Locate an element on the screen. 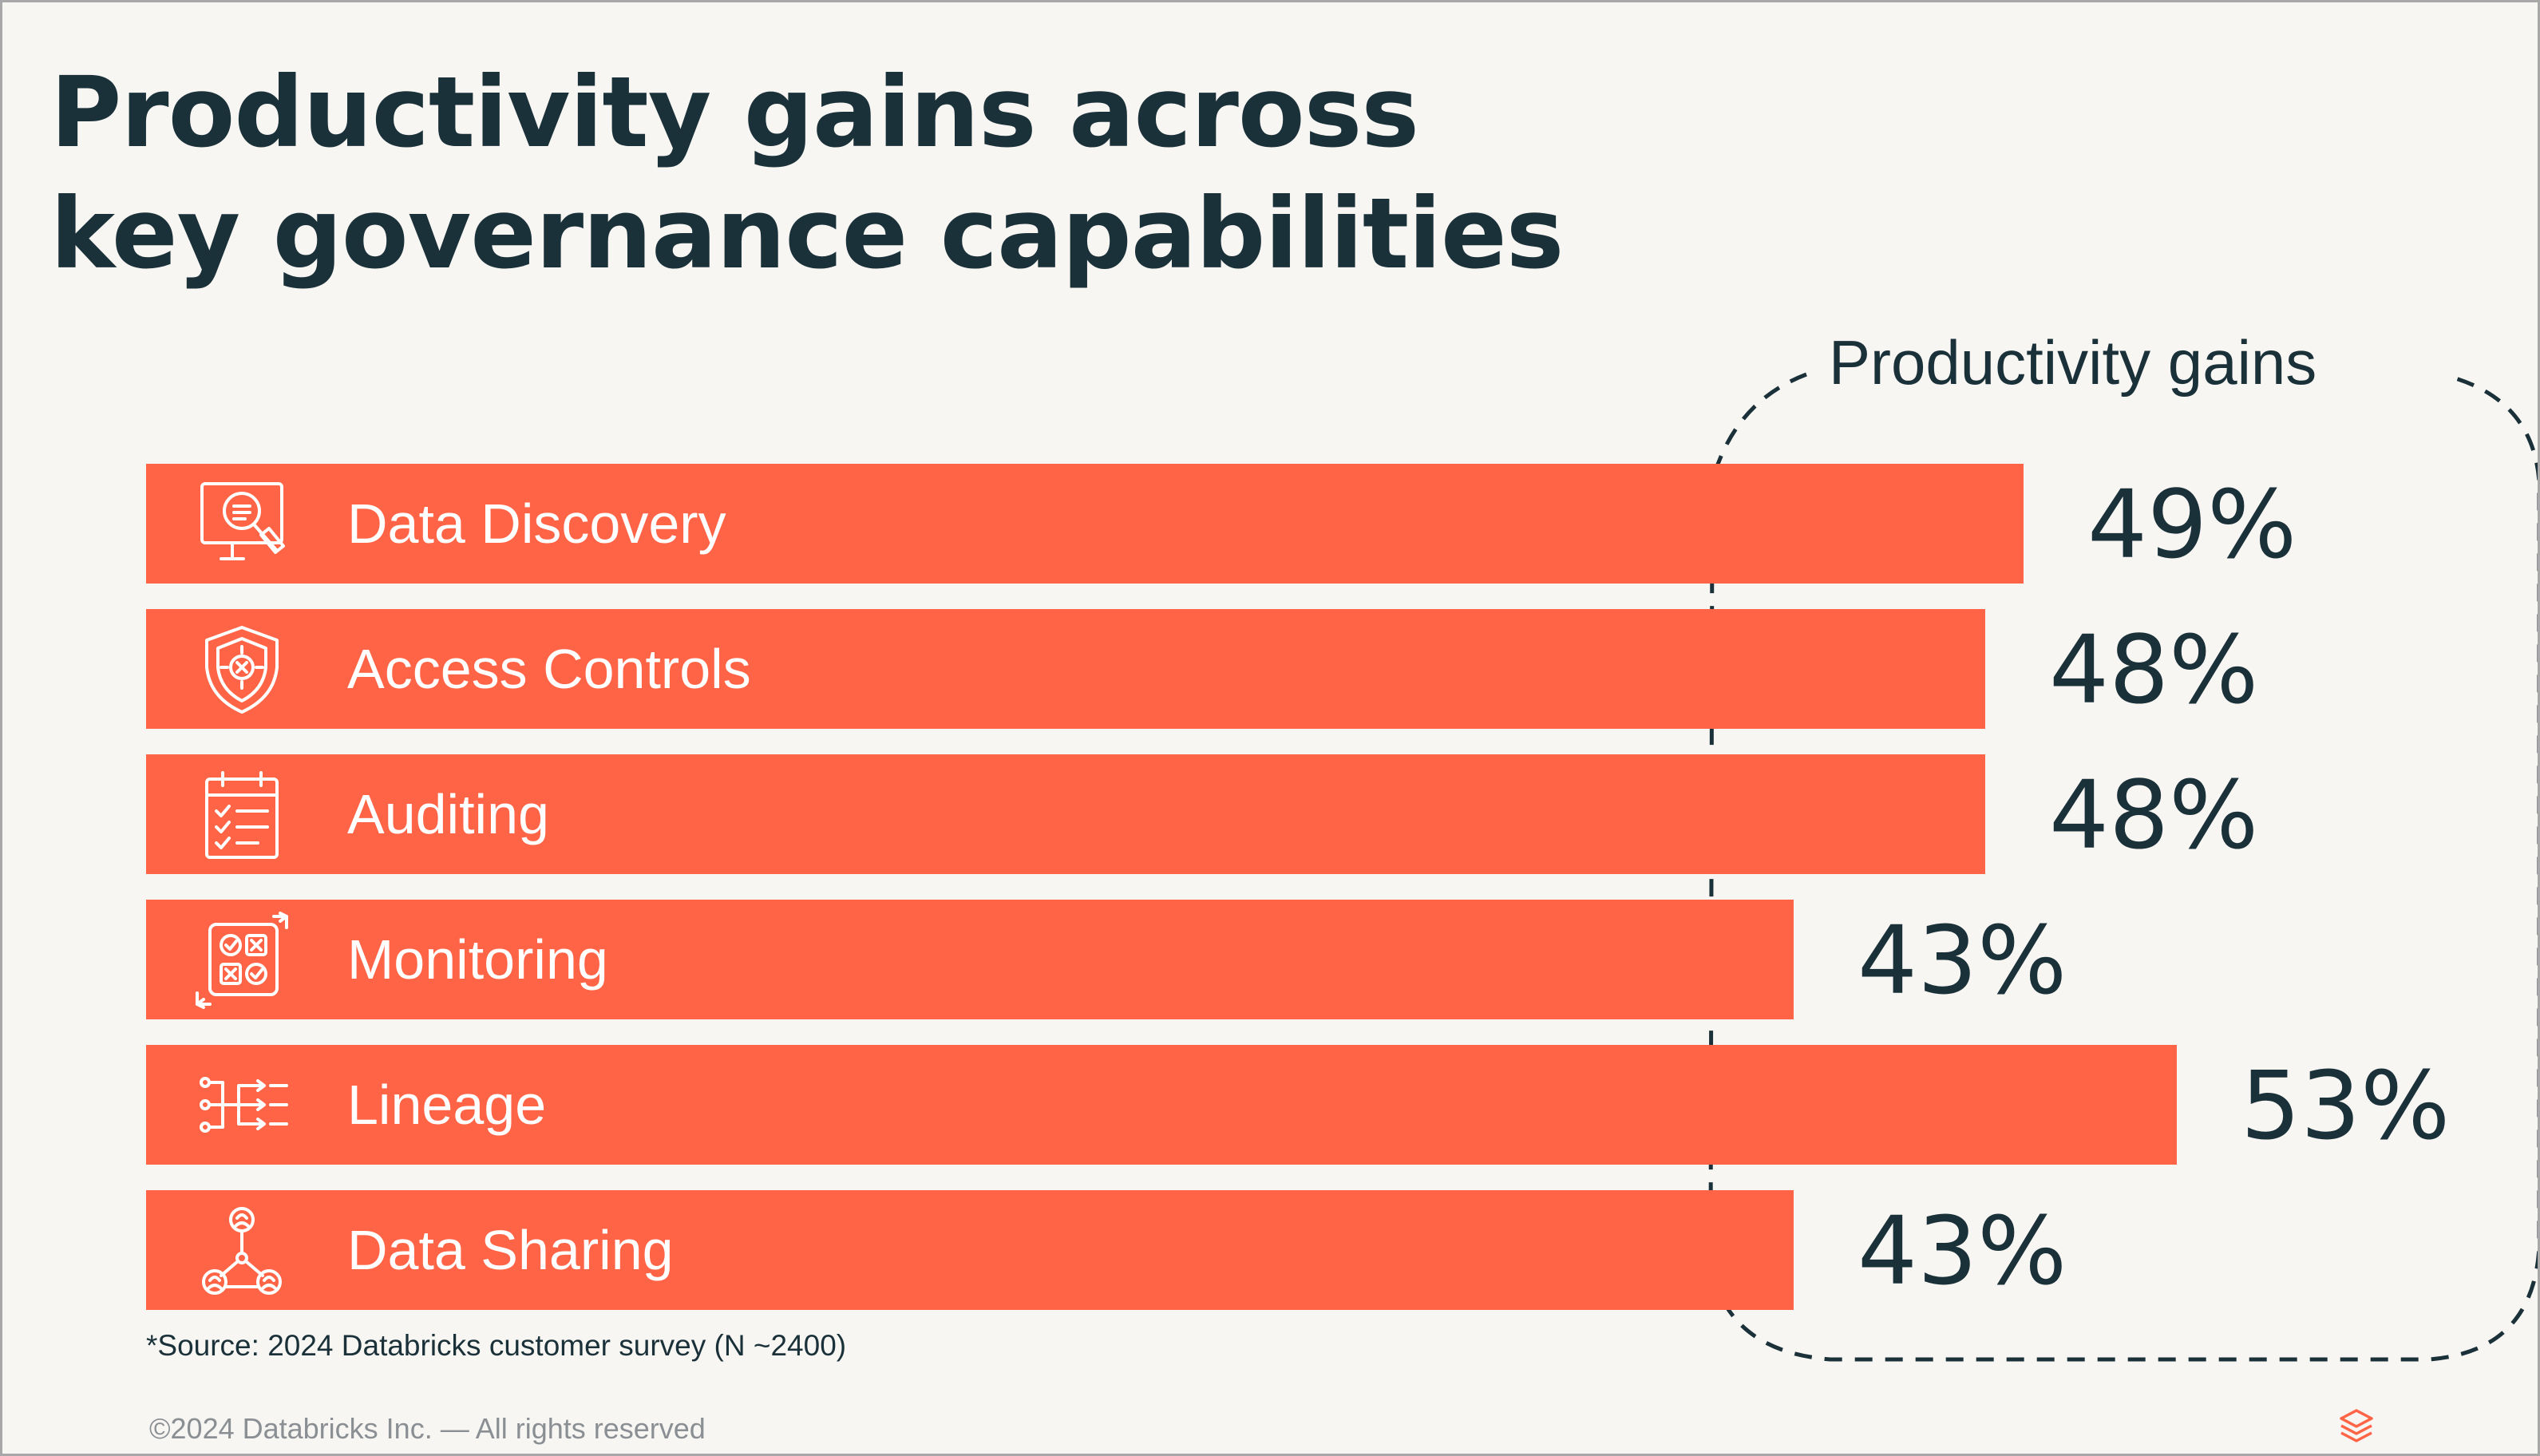 The width and height of the screenshot is (2540, 1456). bar-row: Auditing 48% is located at coordinates (1202, 814).